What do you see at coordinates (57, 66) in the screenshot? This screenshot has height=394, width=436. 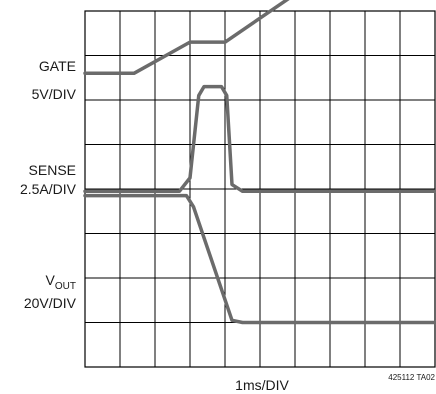 I see `gate-label: GATE` at bounding box center [57, 66].